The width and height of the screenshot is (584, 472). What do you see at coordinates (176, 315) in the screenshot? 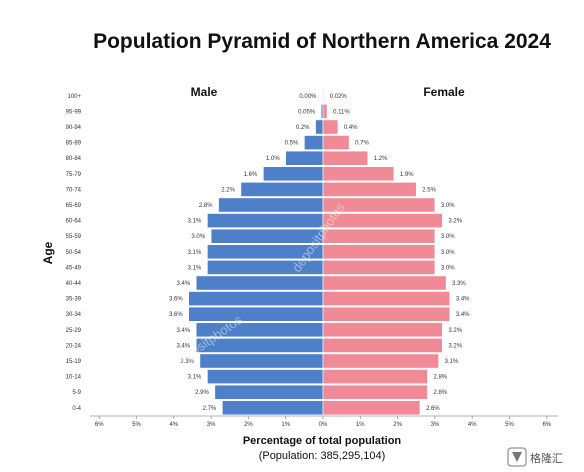
I see `male-value-label-30-34: 3.6%` at bounding box center [176, 315].